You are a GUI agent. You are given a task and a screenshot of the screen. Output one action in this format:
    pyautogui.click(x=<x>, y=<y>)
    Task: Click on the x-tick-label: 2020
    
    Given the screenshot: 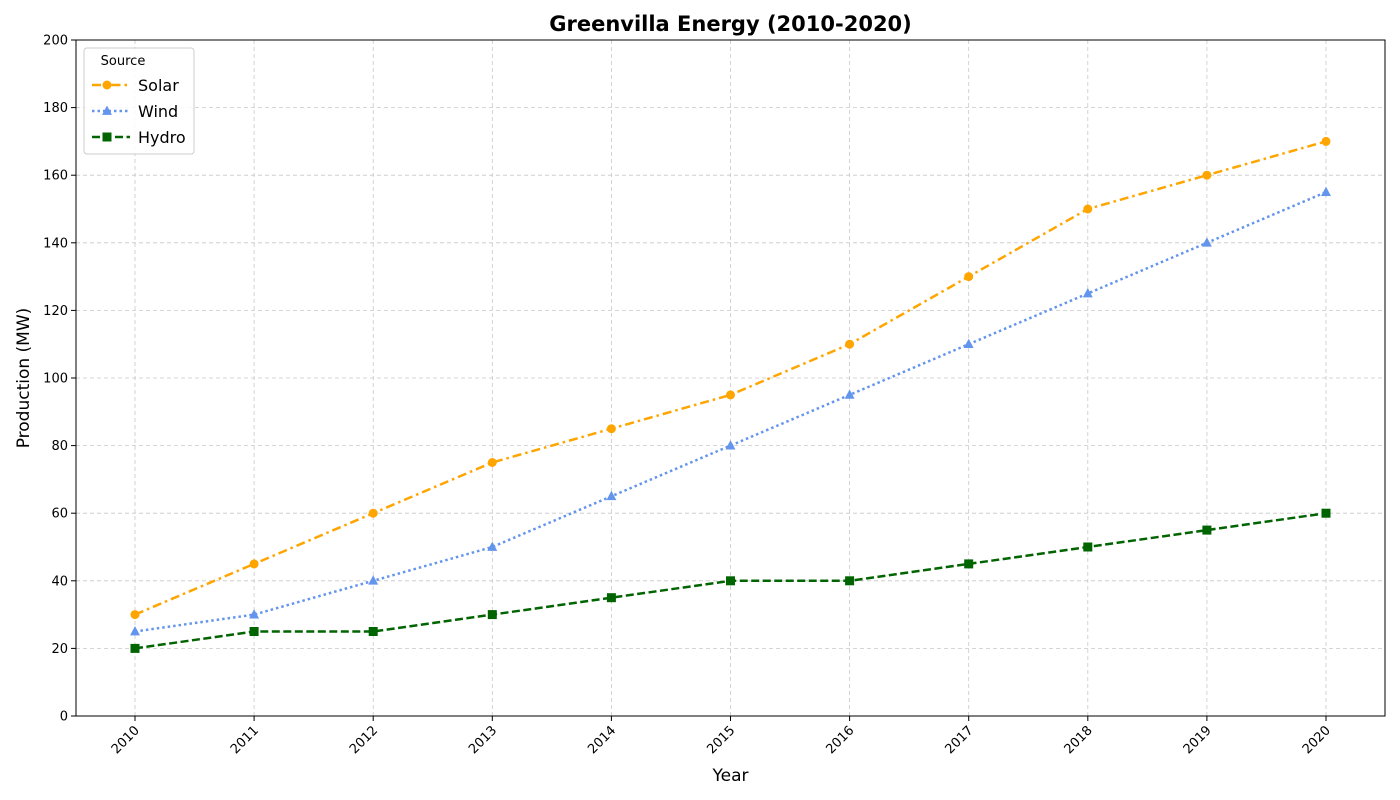 What is the action you would take?
    pyautogui.click(x=1317, y=740)
    